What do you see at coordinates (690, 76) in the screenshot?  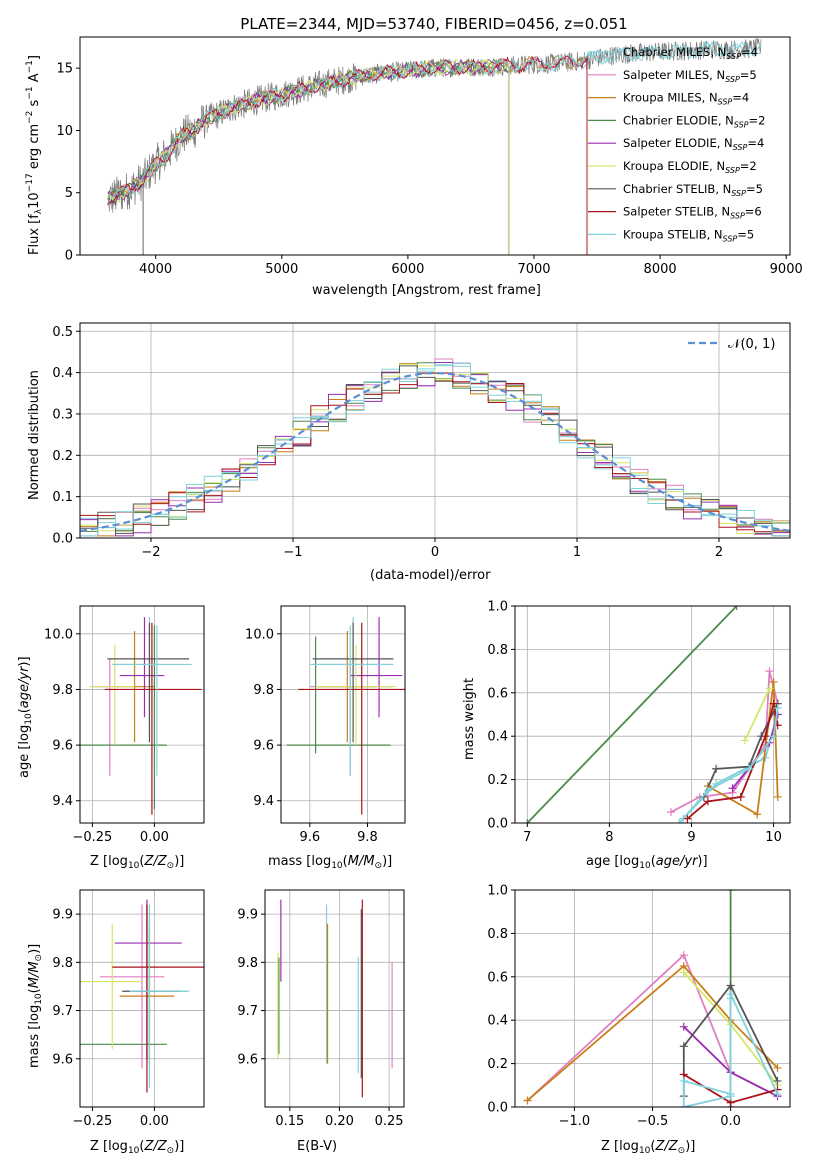 I see `legend-label: Salpeter MILES, NSSP=5` at bounding box center [690, 76].